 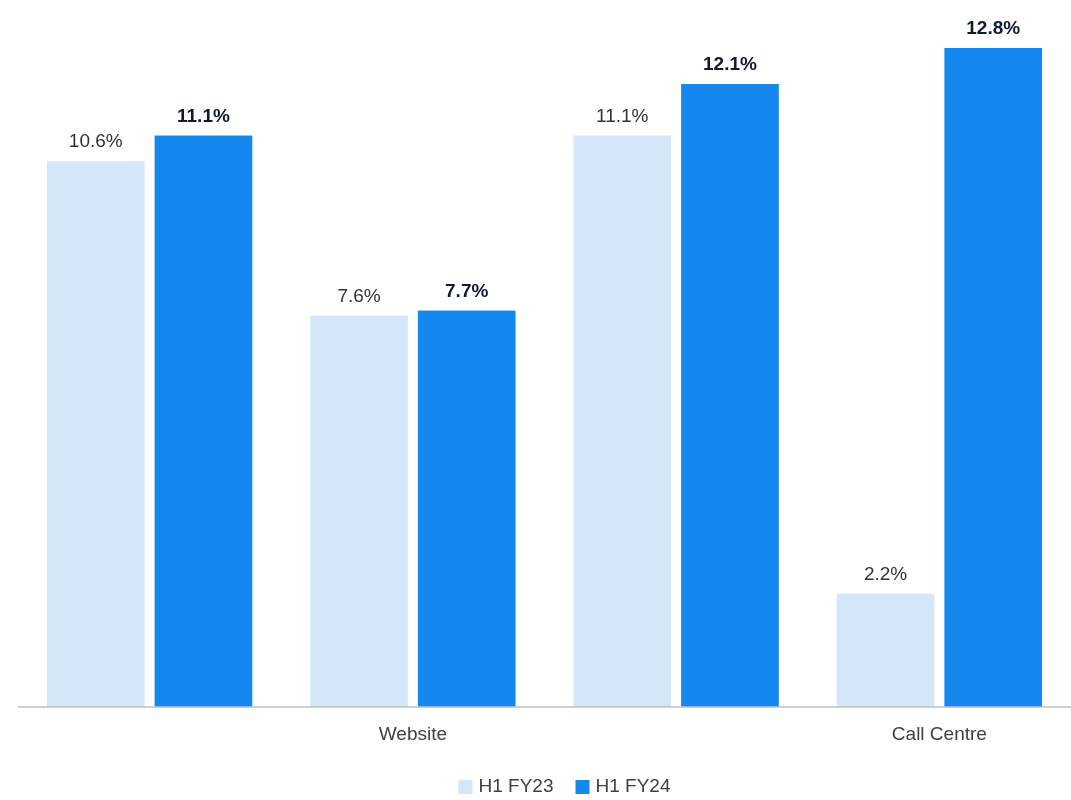 I want to click on x-tick-label: Call Centre, so click(x=939, y=734).